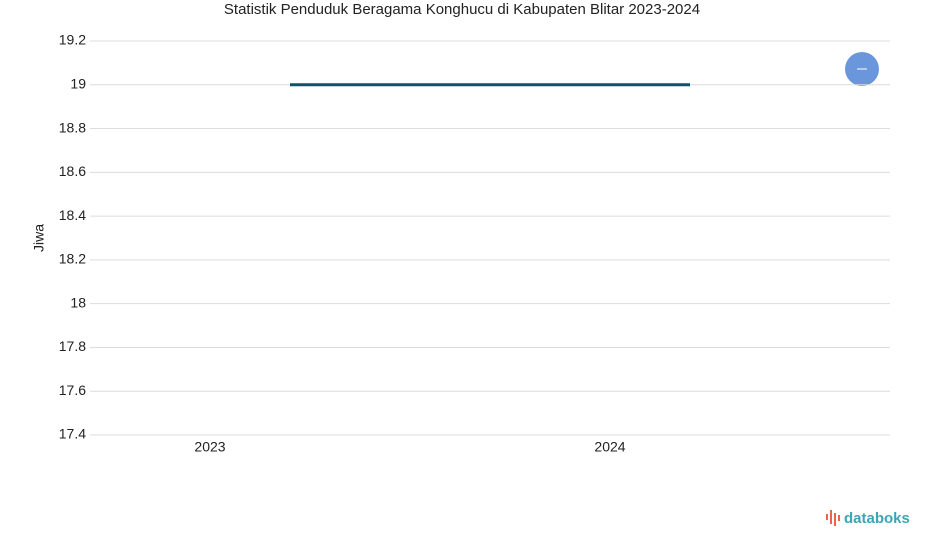 The height and width of the screenshot is (547, 925). I want to click on y-tick-label: 19.2, so click(72, 40).